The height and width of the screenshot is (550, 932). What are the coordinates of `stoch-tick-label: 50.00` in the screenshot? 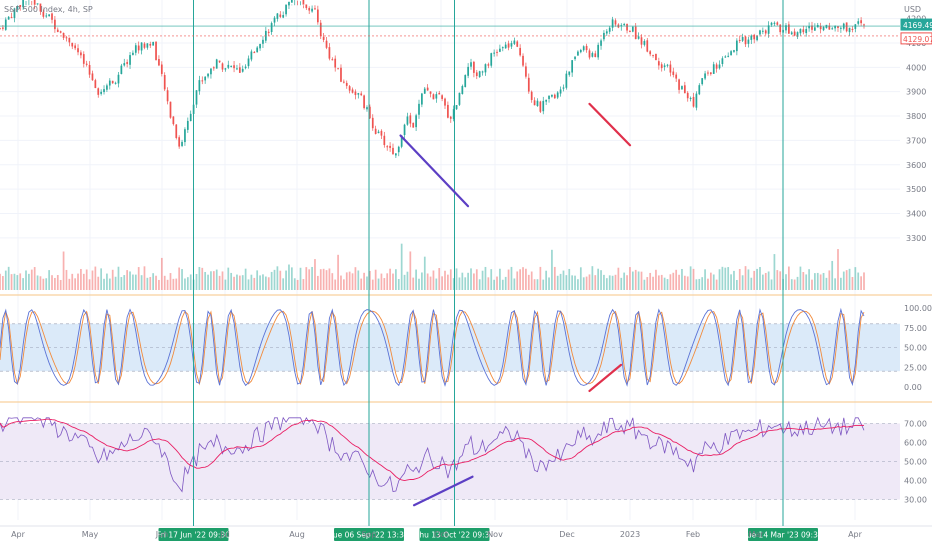 It's located at (915, 348).